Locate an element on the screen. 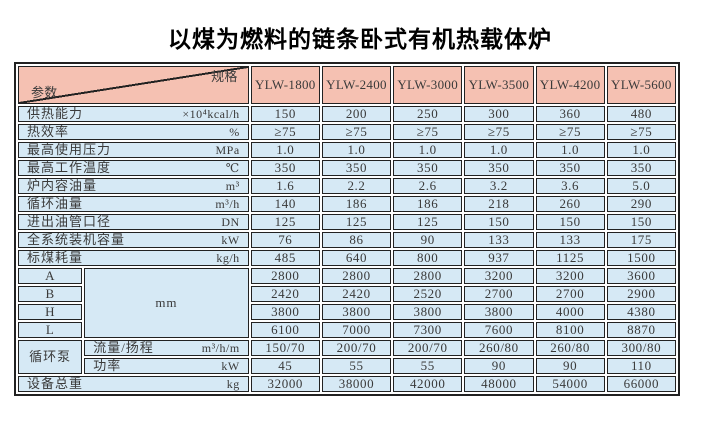  table-row-12: L 6100 7000 7300 7600 8100 8870 is located at coordinates (347, 330).